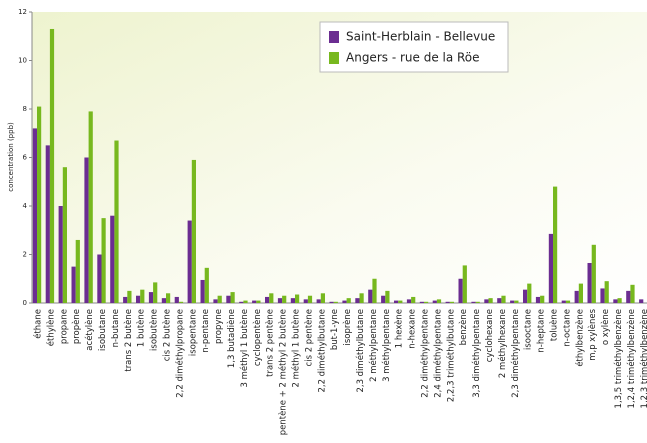  Describe the element at coordinates (490, 335) in the screenshot. I see `x-tick-label: cyclohexane` at that location.